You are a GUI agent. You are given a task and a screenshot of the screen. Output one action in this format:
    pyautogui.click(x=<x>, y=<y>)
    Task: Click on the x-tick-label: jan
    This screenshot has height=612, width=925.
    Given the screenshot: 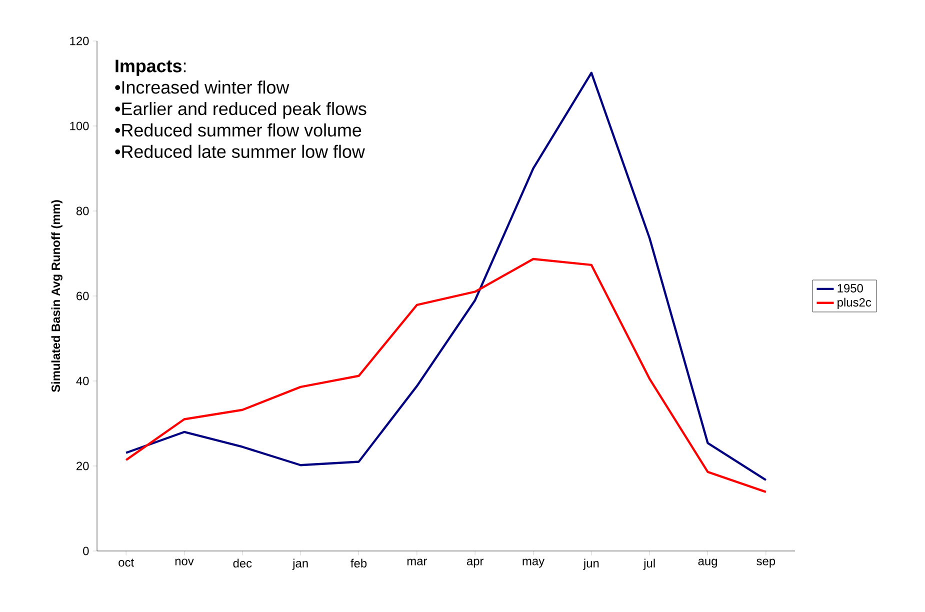 What is the action you would take?
    pyautogui.click(x=300, y=564)
    